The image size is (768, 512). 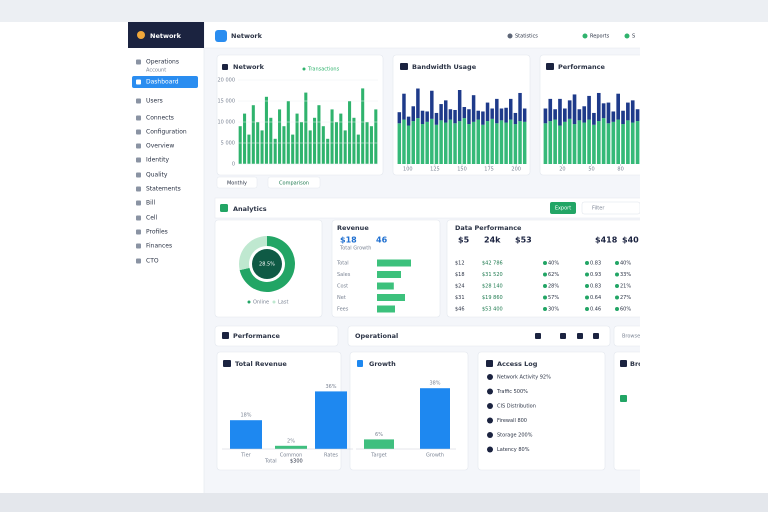 I want to click on nav-item: Users, so click(x=154, y=101).